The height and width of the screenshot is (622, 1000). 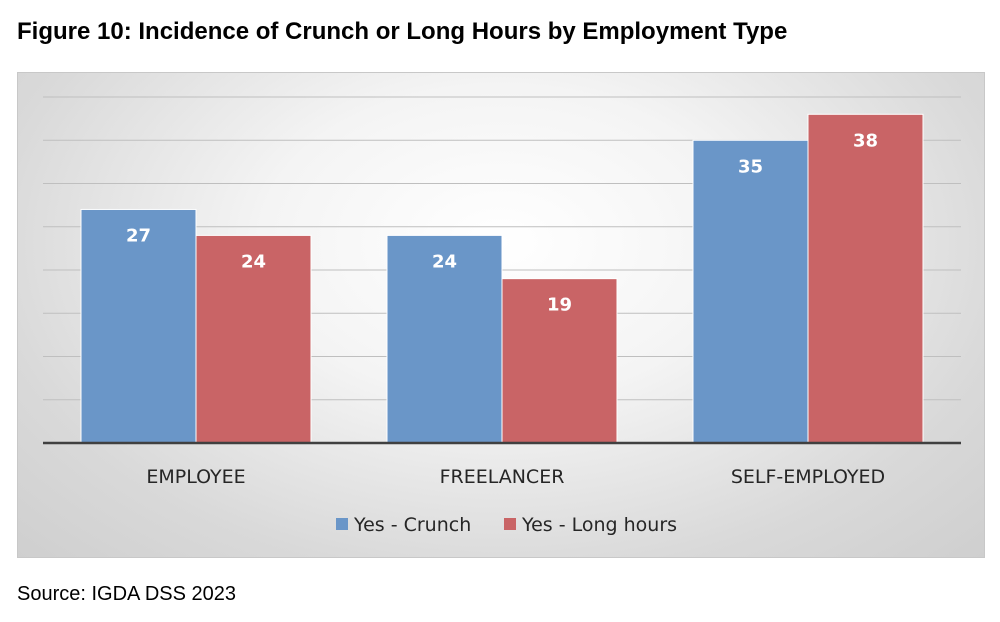 What do you see at coordinates (599, 525) in the screenshot?
I see `legend-label: Yes - Long hours` at bounding box center [599, 525].